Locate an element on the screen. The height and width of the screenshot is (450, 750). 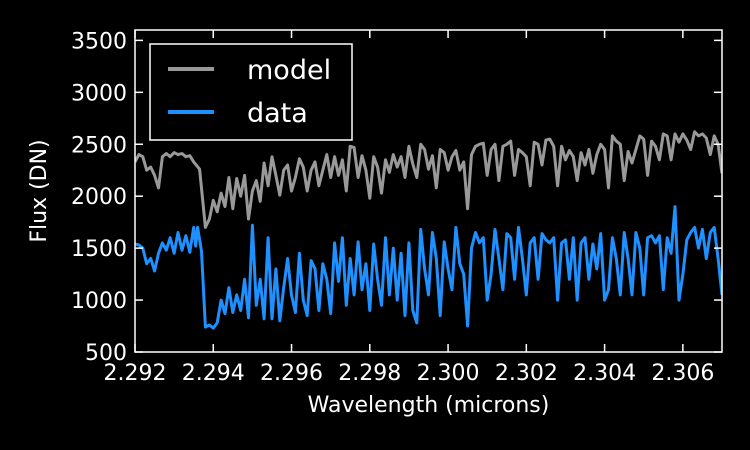
y-tick-label: 3500 is located at coordinates (99, 41).